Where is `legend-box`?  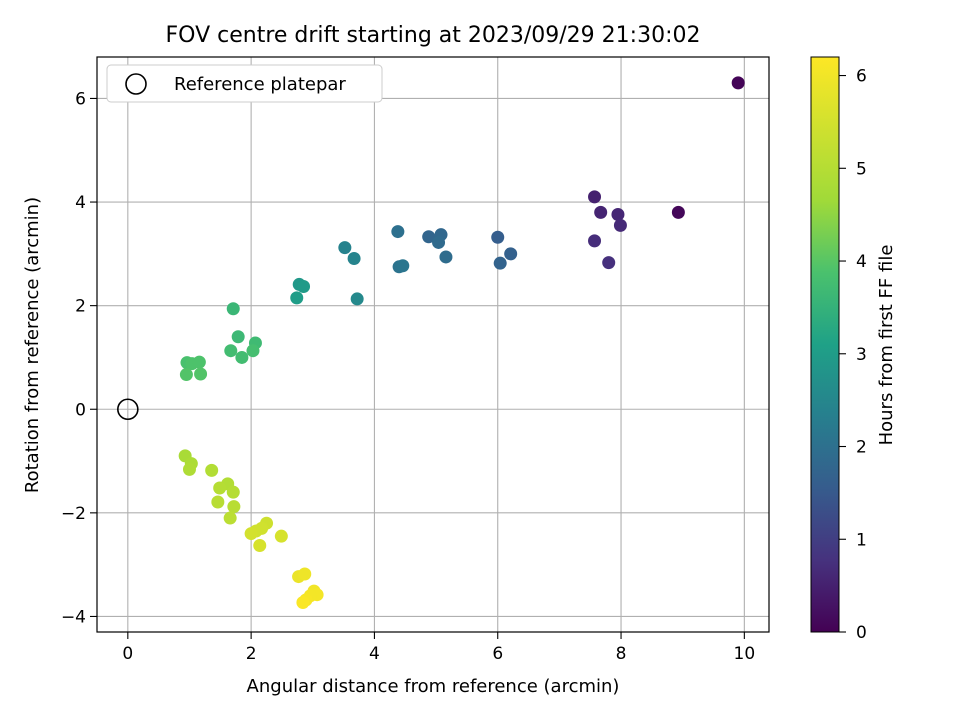 legend-box is located at coordinates (244, 83).